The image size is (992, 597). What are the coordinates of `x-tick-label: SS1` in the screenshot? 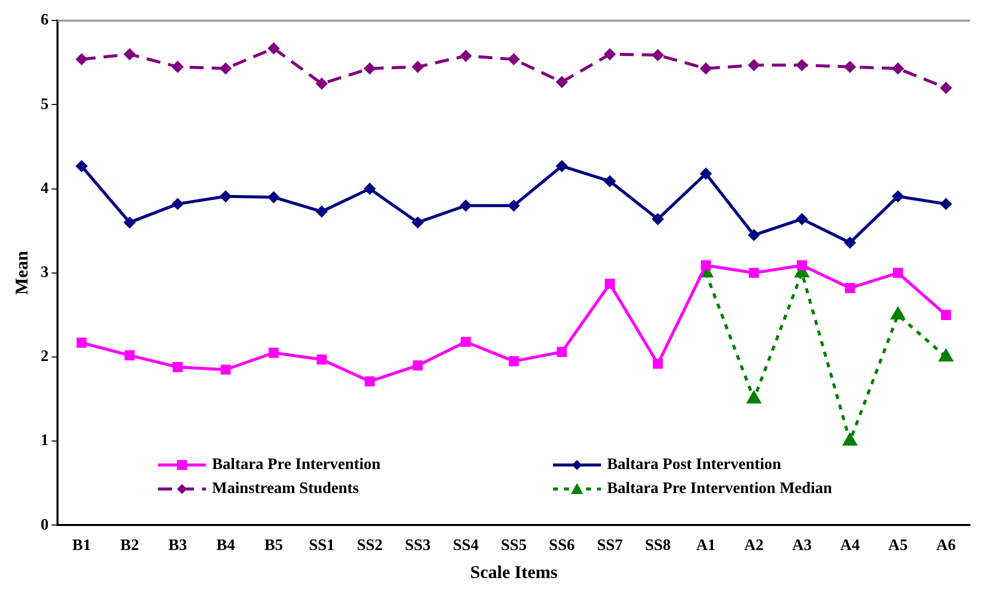 It's located at (321, 545).